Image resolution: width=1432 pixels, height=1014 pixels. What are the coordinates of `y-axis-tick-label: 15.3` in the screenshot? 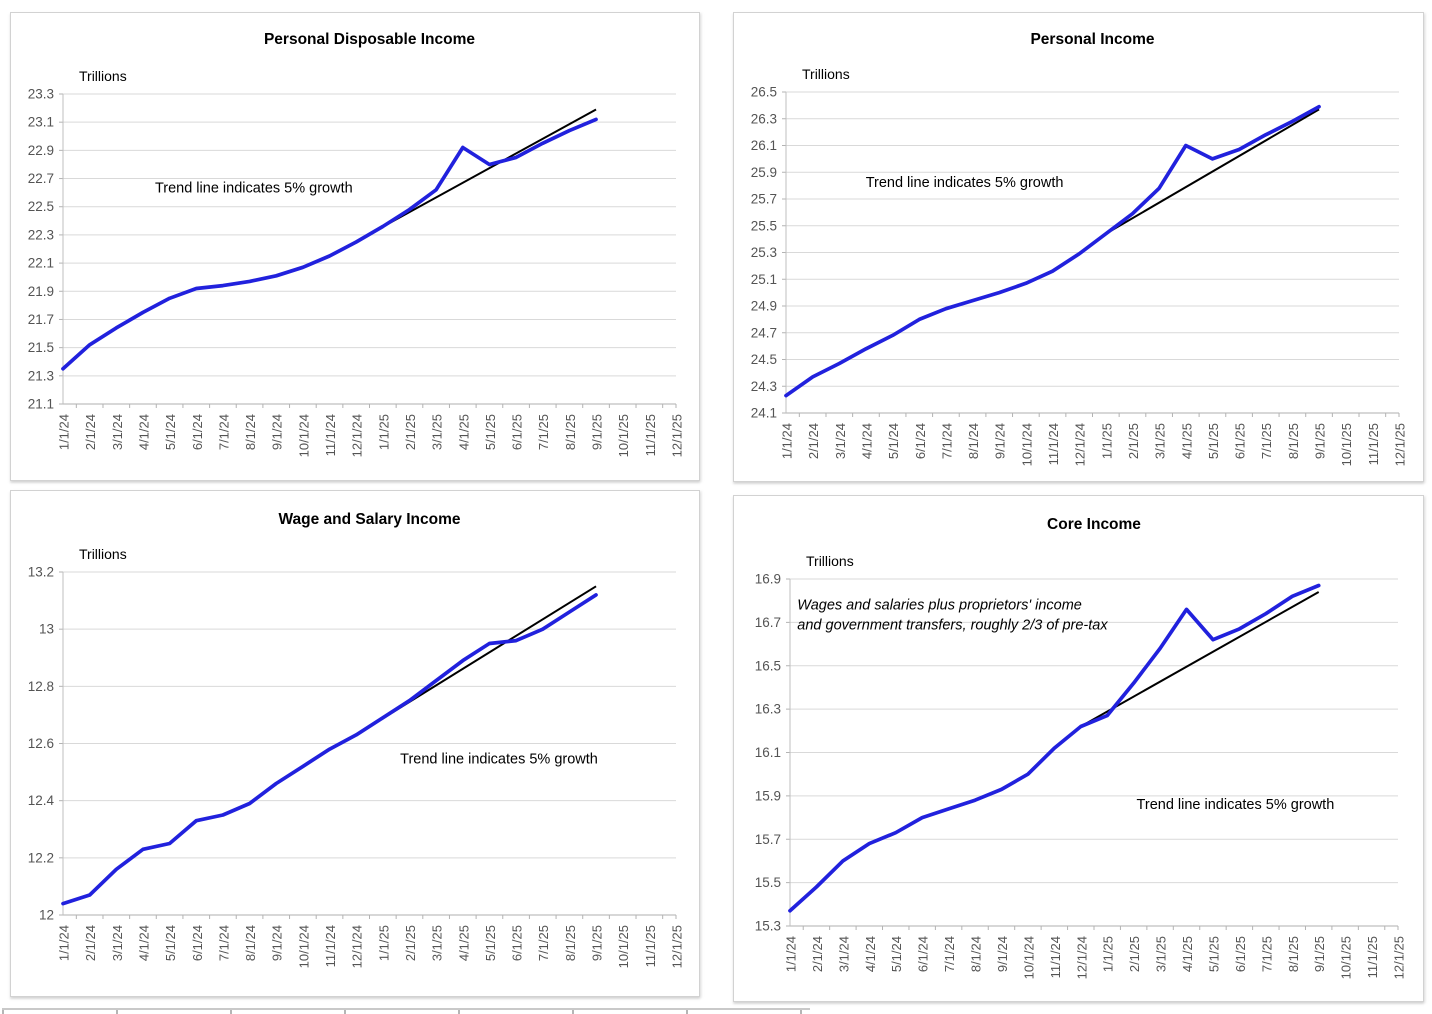 It's located at (768, 926).